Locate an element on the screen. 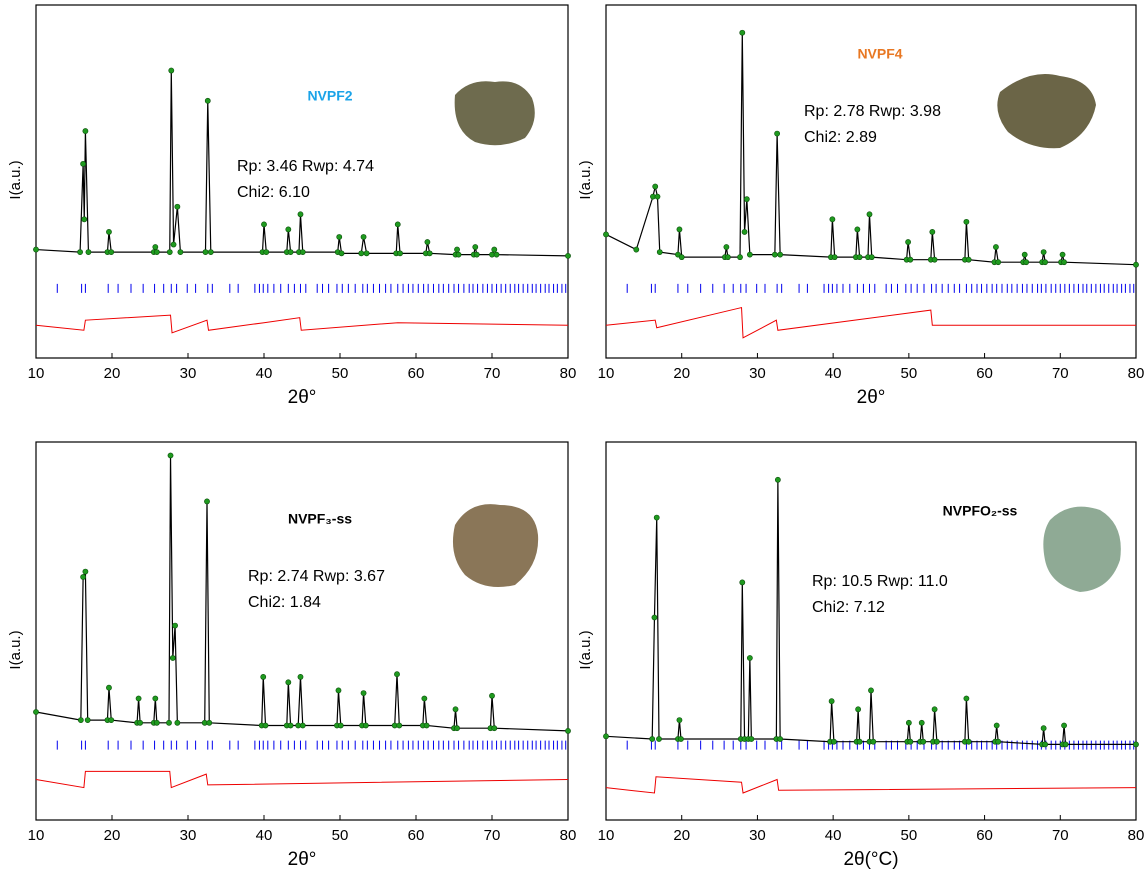 Image resolution: width=1148 pixels, height=874 pixels. x-axis-title: 2θ° is located at coordinates (302, 397).